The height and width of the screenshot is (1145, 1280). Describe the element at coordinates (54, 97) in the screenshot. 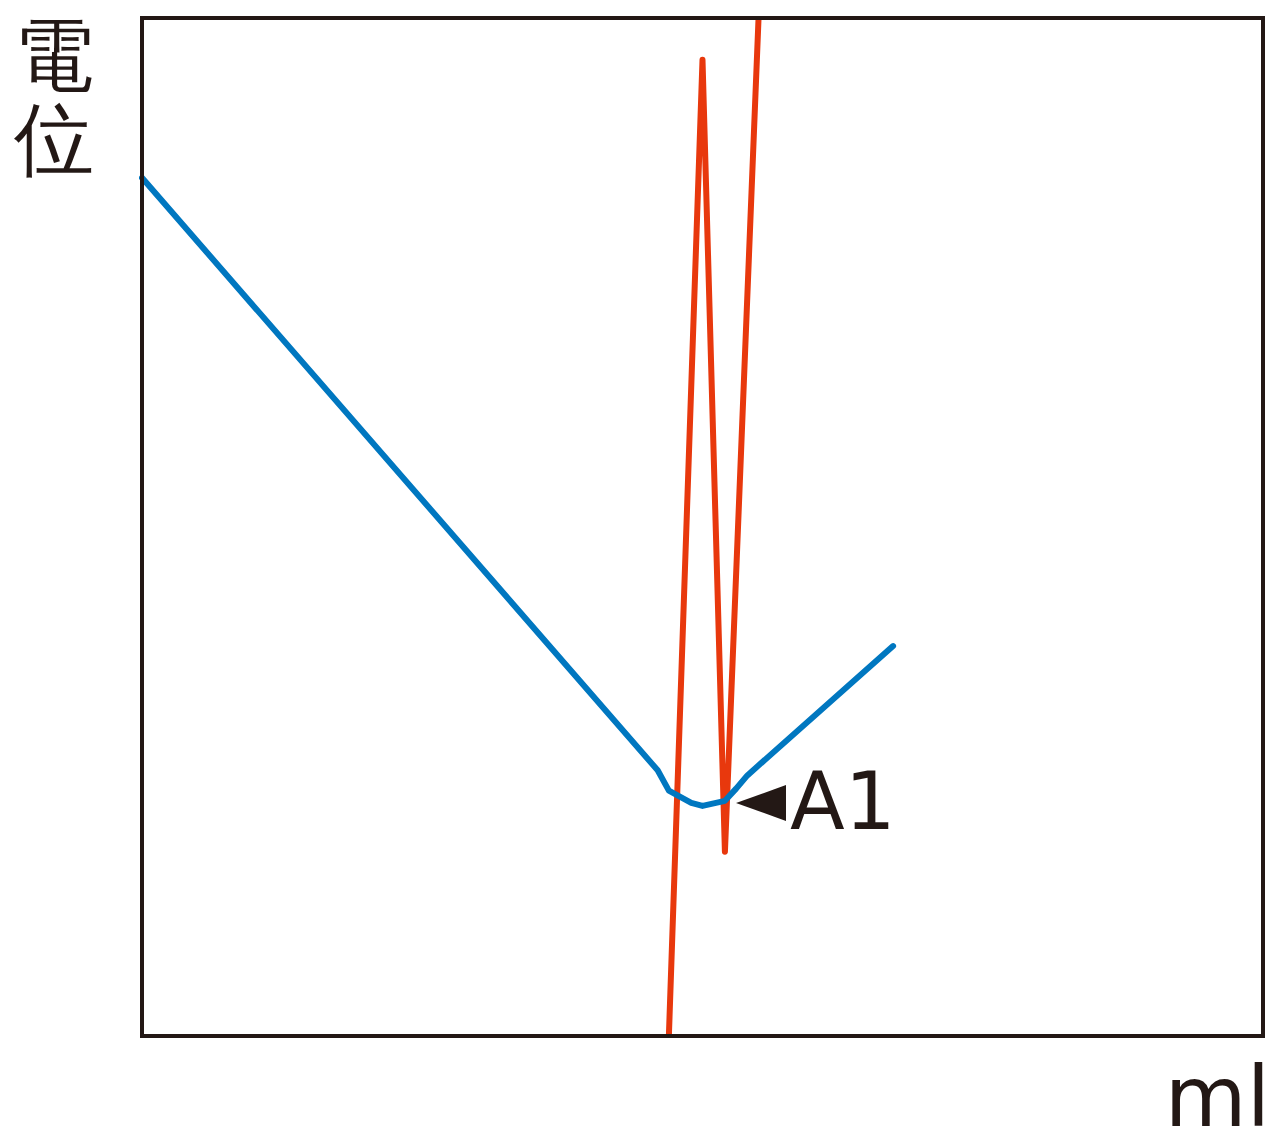

I see `y-axis-title: 電位` at that location.